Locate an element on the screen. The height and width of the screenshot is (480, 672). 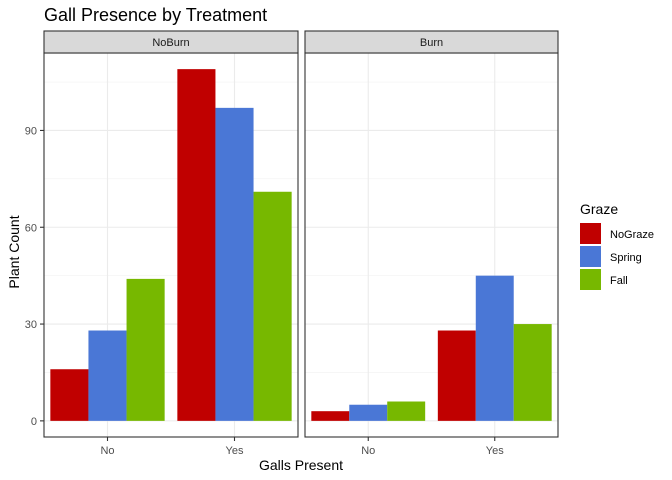
legend-label-spring: Spring is located at coordinates (626, 258).